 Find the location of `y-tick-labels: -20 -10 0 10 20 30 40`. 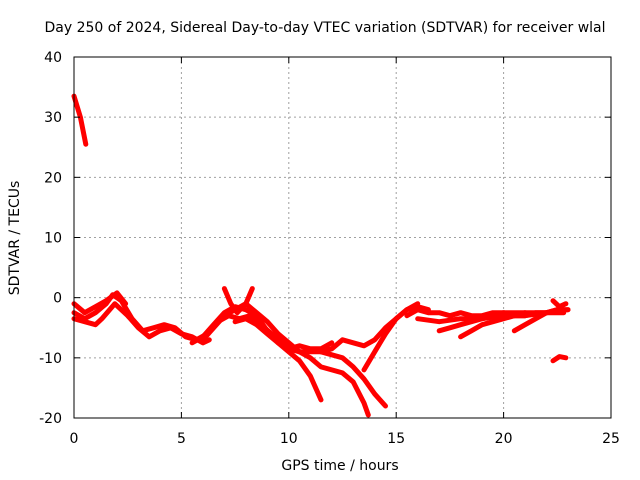

y-tick-labels: -20 -10 0 10 20 30 40 is located at coordinates (50, 238).